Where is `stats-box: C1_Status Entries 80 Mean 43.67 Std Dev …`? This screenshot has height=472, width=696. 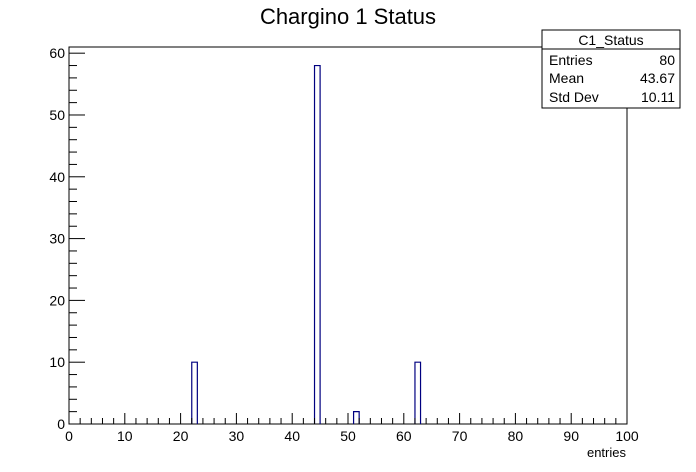
stats-box: C1_Status Entries 80 Mean 43.67 Std Dev … is located at coordinates (611, 69).